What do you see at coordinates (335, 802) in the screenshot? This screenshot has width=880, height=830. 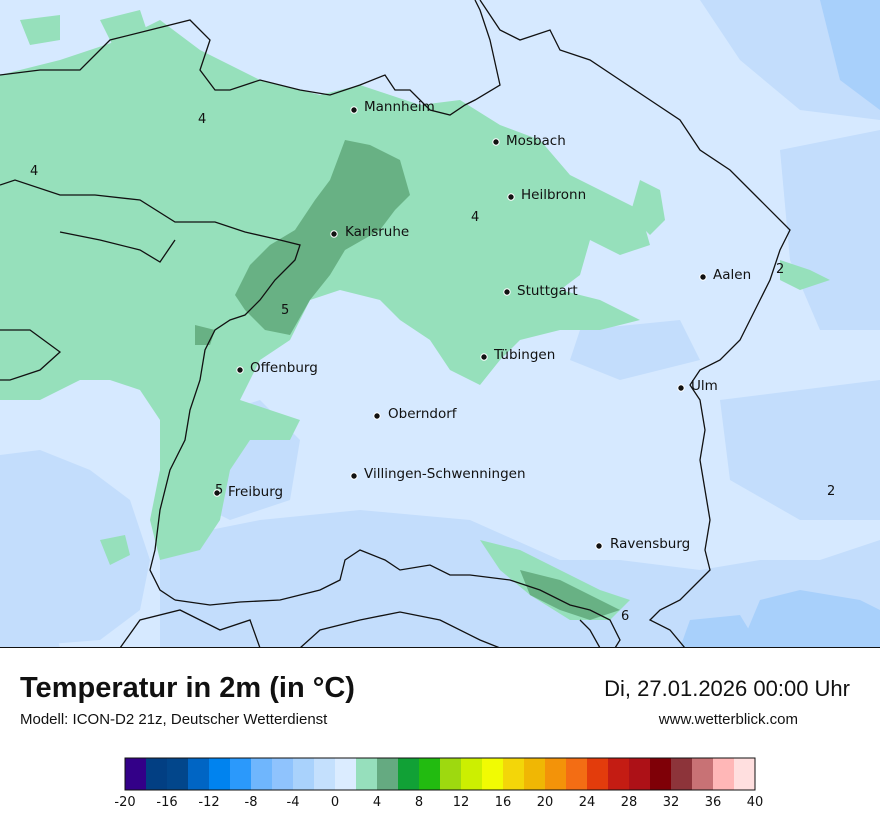 I see `legend-tick-label: 0` at bounding box center [335, 802].